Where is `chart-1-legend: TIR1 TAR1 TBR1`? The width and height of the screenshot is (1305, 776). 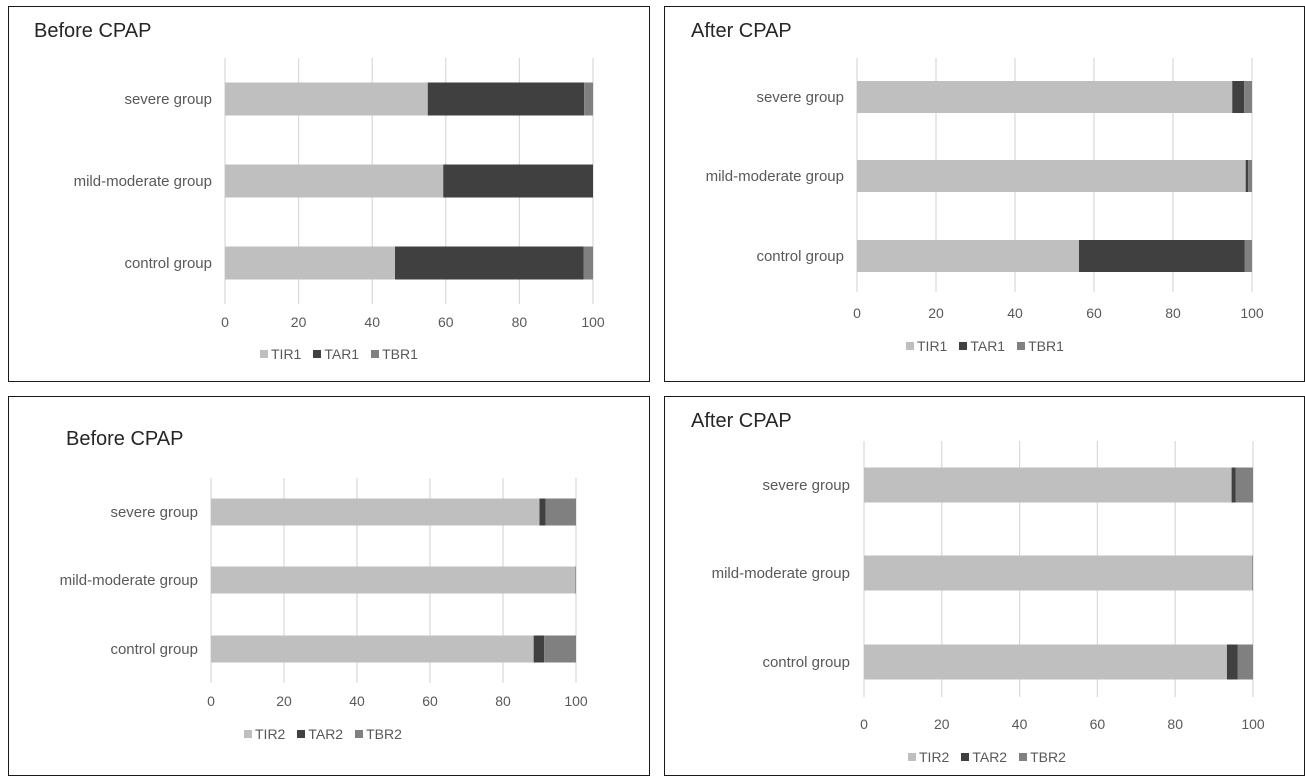
chart-1-legend: TIR1 TAR1 TBR1 is located at coordinates (339, 354).